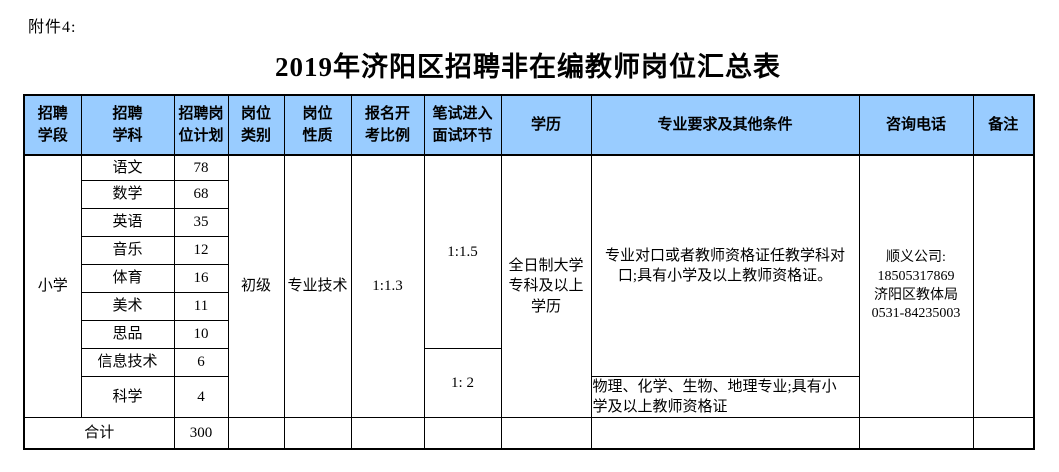  I want to click on subject-cell: 体育, so click(127, 278).